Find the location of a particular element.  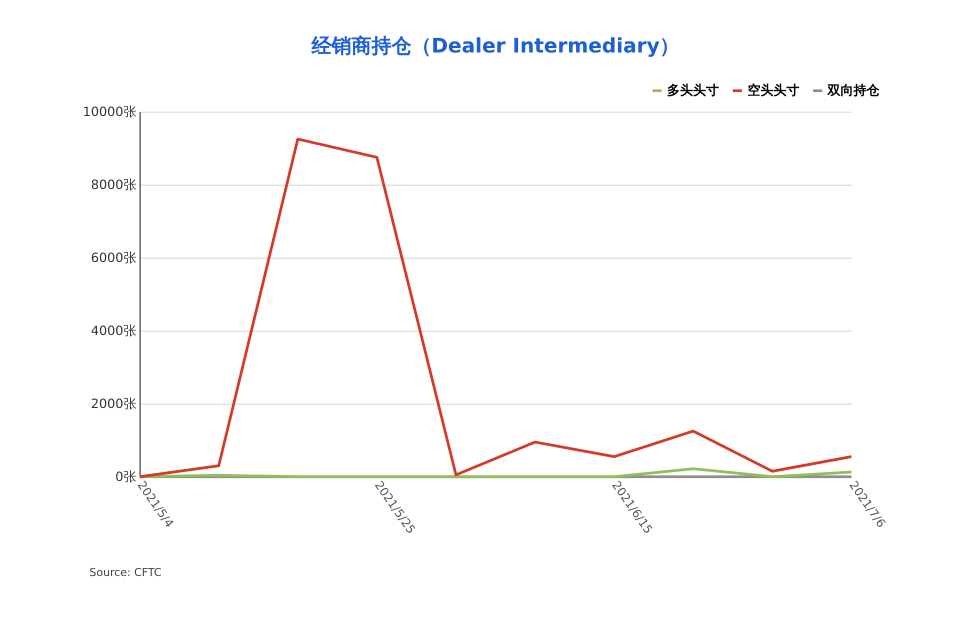

y-tick-label: 8000张 is located at coordinates (113, 185).